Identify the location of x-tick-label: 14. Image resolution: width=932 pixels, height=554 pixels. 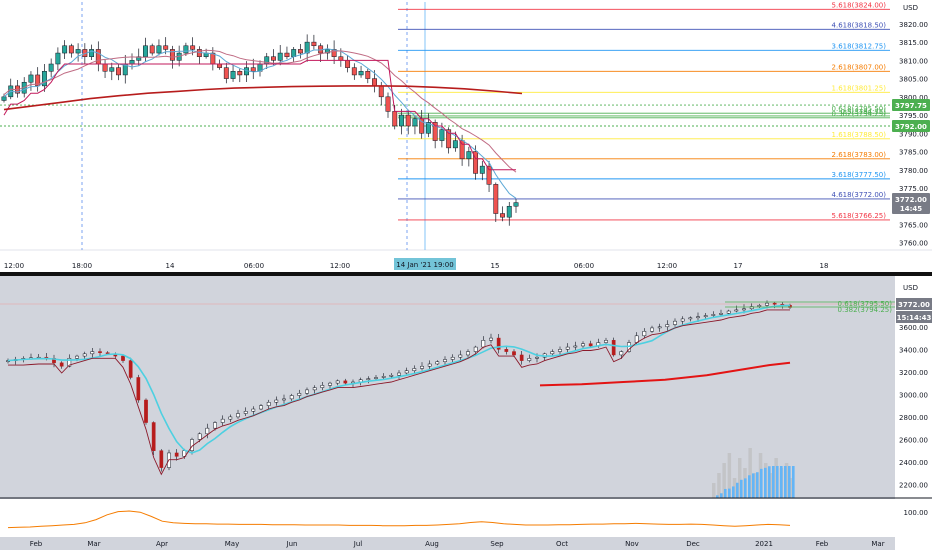
(170, 266).